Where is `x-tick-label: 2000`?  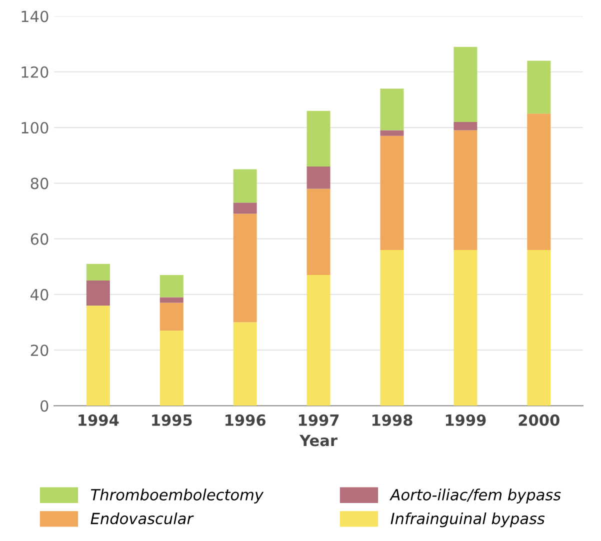 x-tick-label: 2000 is located at coordinates (539, 420).